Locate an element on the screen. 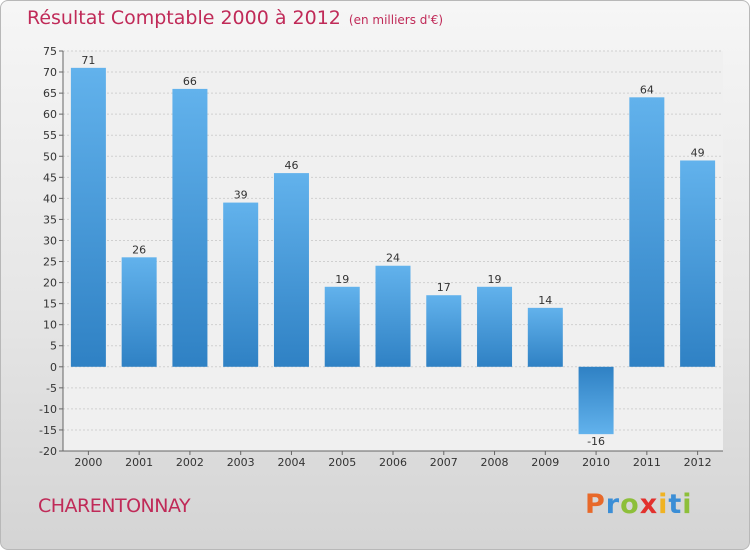 The image size is (750, 550). y-tick-label: 15 is located at coordinates (50, 304).